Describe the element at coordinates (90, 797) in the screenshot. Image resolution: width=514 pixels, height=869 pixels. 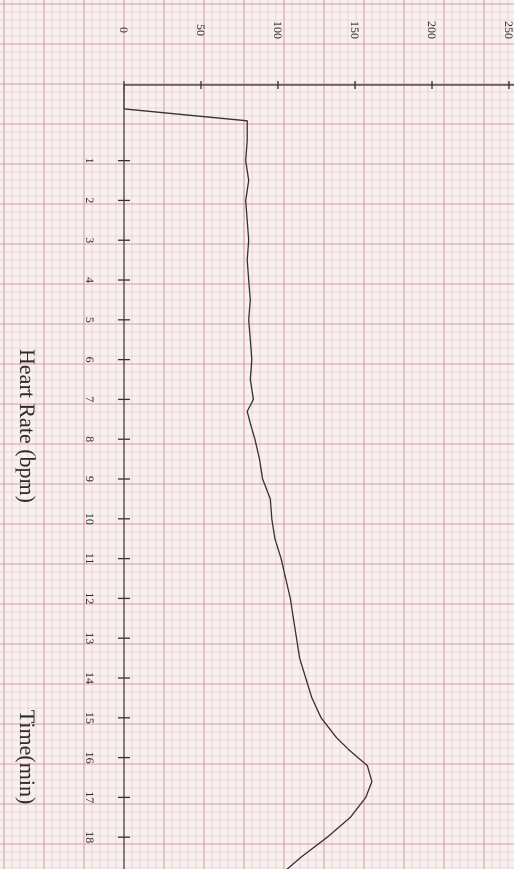
I see `time-tick-label: 17` at that location.